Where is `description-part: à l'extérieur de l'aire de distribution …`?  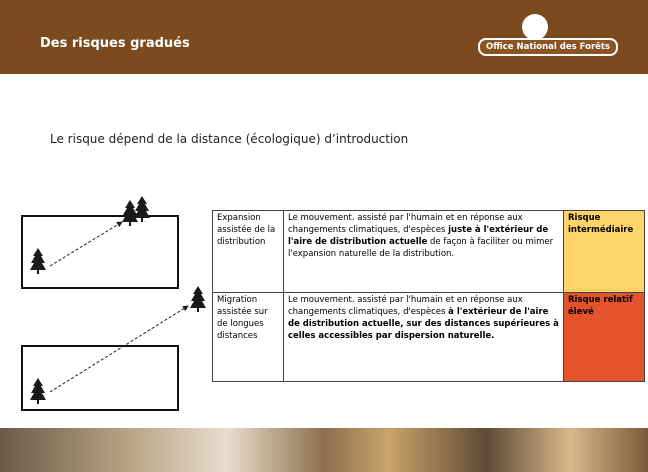
description-part: à l'extérieur de l'aire de distribution … is located at coordinates (423, 324).